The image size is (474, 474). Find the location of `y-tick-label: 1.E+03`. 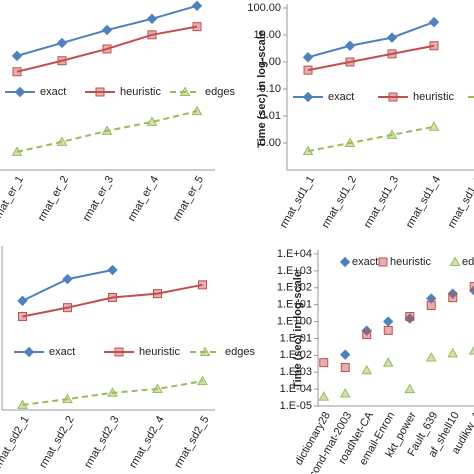

y-tick-label: 1.E+03 is located at coordinates (294, 271).